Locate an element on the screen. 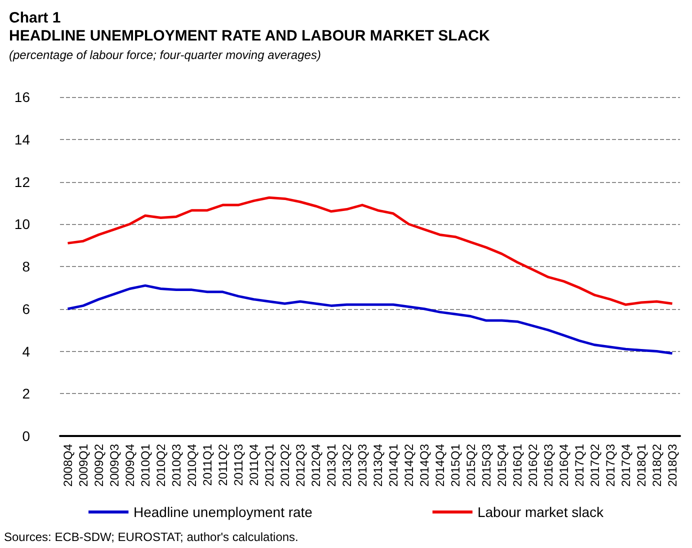  chart-subtitle: (percentage of labour force; four-quarter moving averages) is located at coordinates (165, 55).